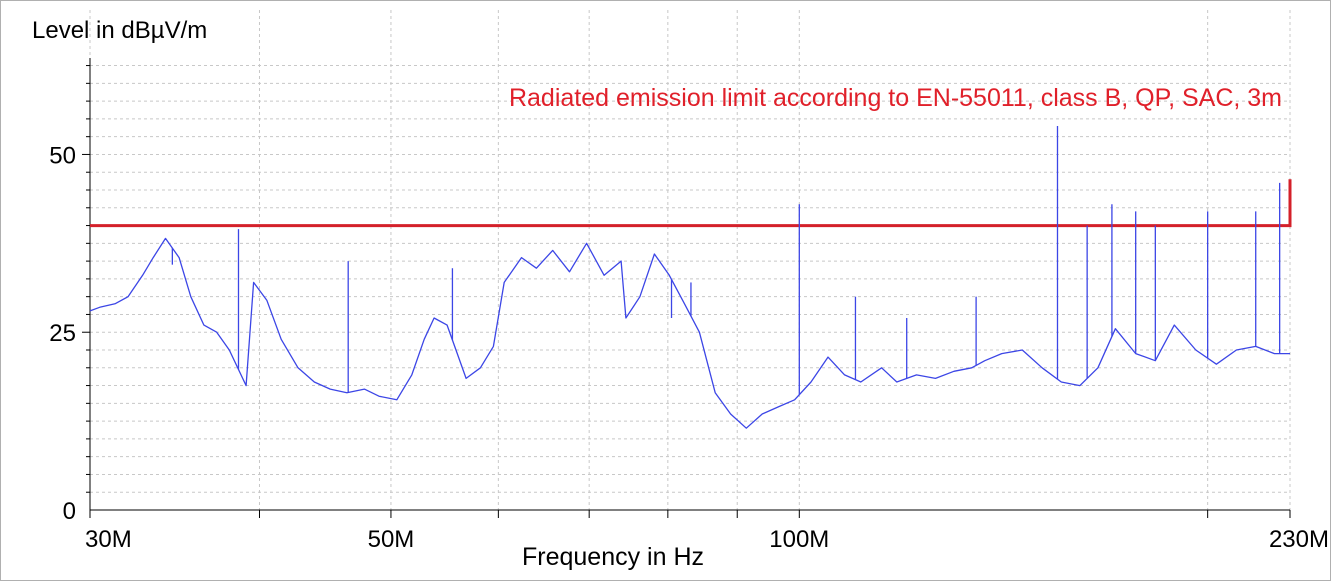  I want to click on x-tick-label: 50M, so click(391, 539).